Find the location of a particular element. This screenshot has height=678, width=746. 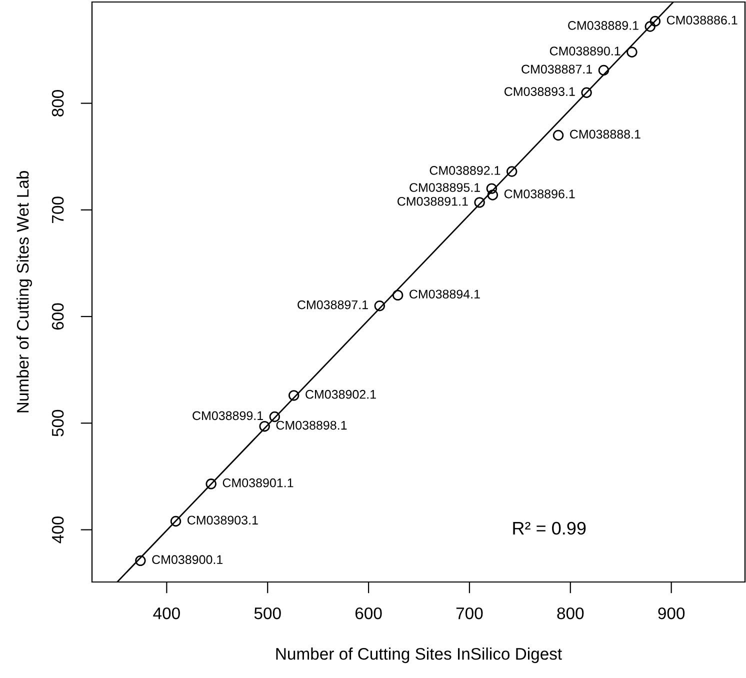

annotation: CM038890.1 is located at coordinates (585, 51).